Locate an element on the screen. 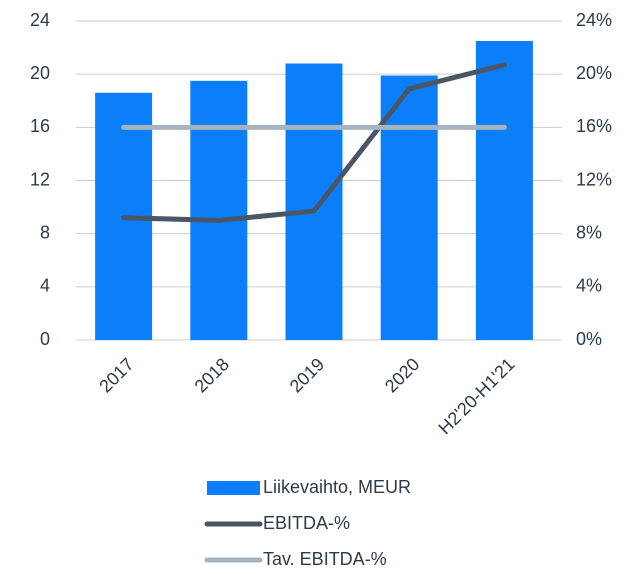 Image resolution: width=629 pixels, height=574 pixels. x-tick-label: 2020 is located at coordinates (402, 375).